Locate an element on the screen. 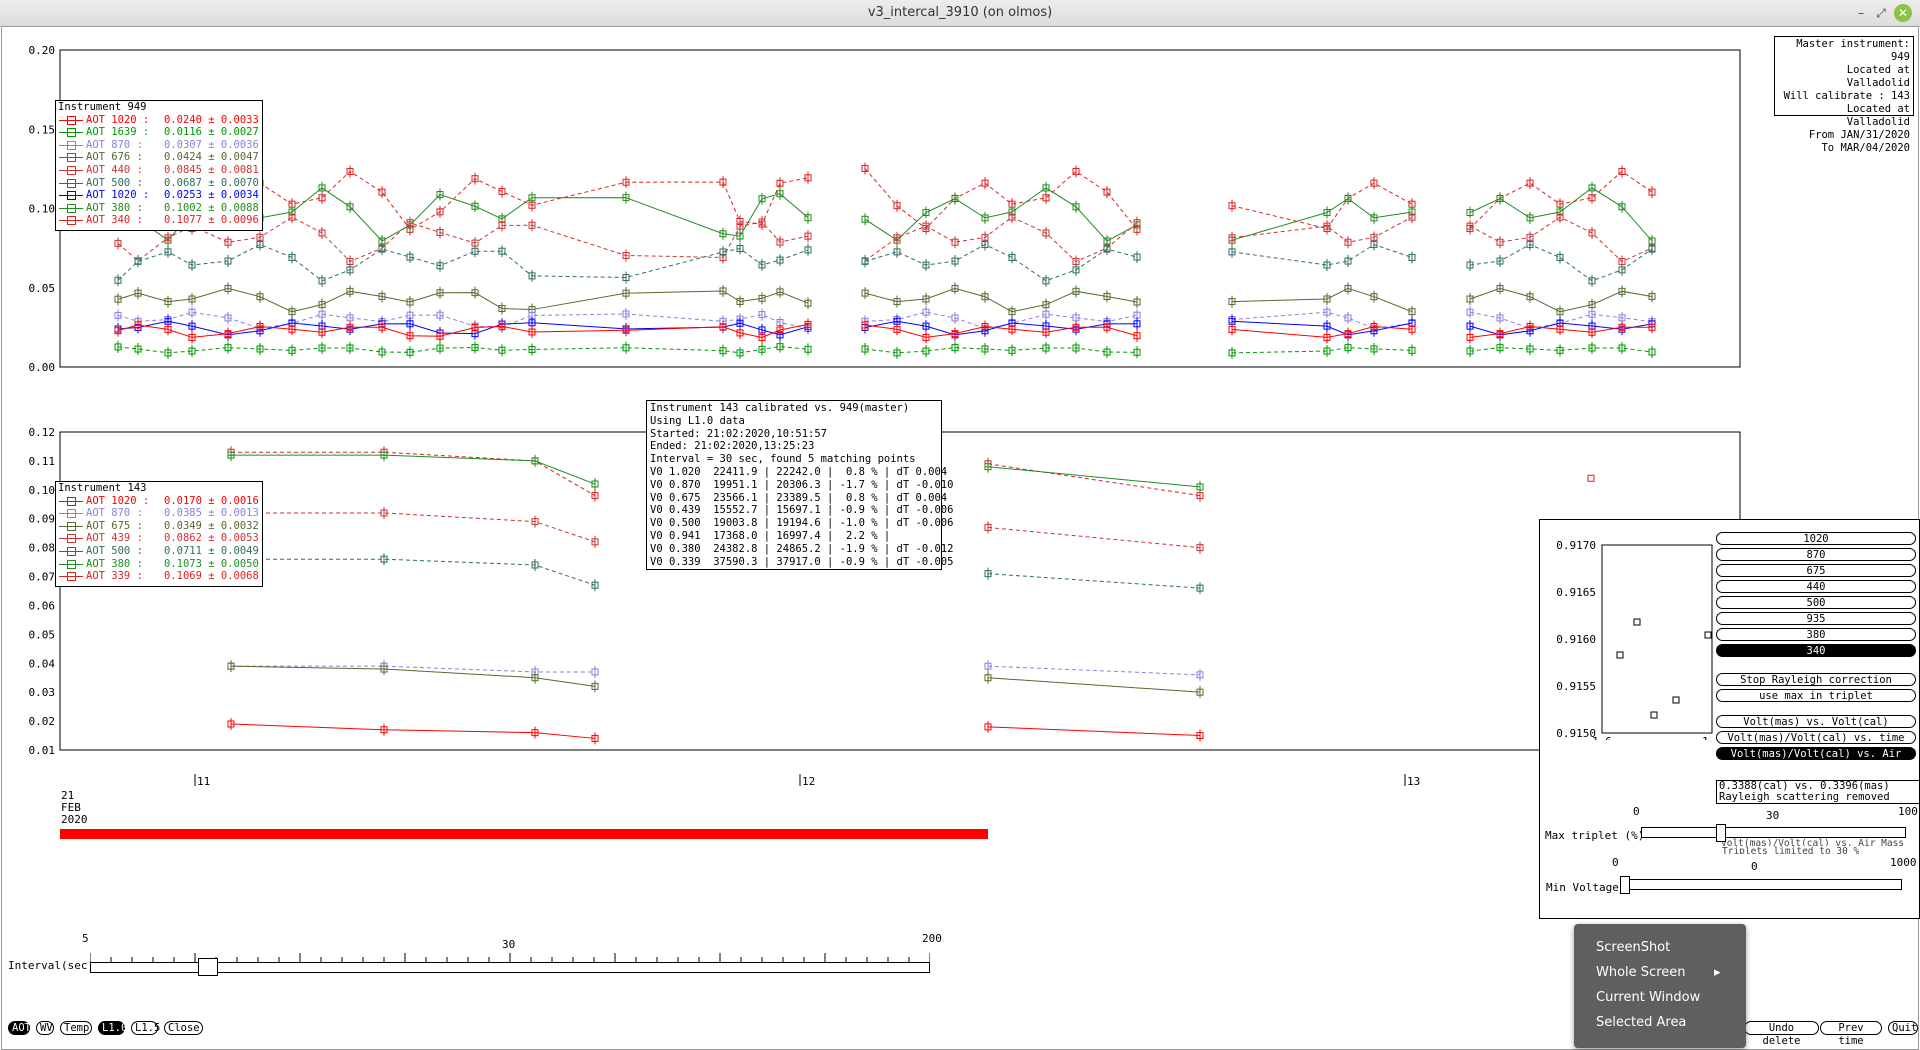 This screenshot has width=1920, height=1050. minimize-button: – is located at coordinates (1861, 13).